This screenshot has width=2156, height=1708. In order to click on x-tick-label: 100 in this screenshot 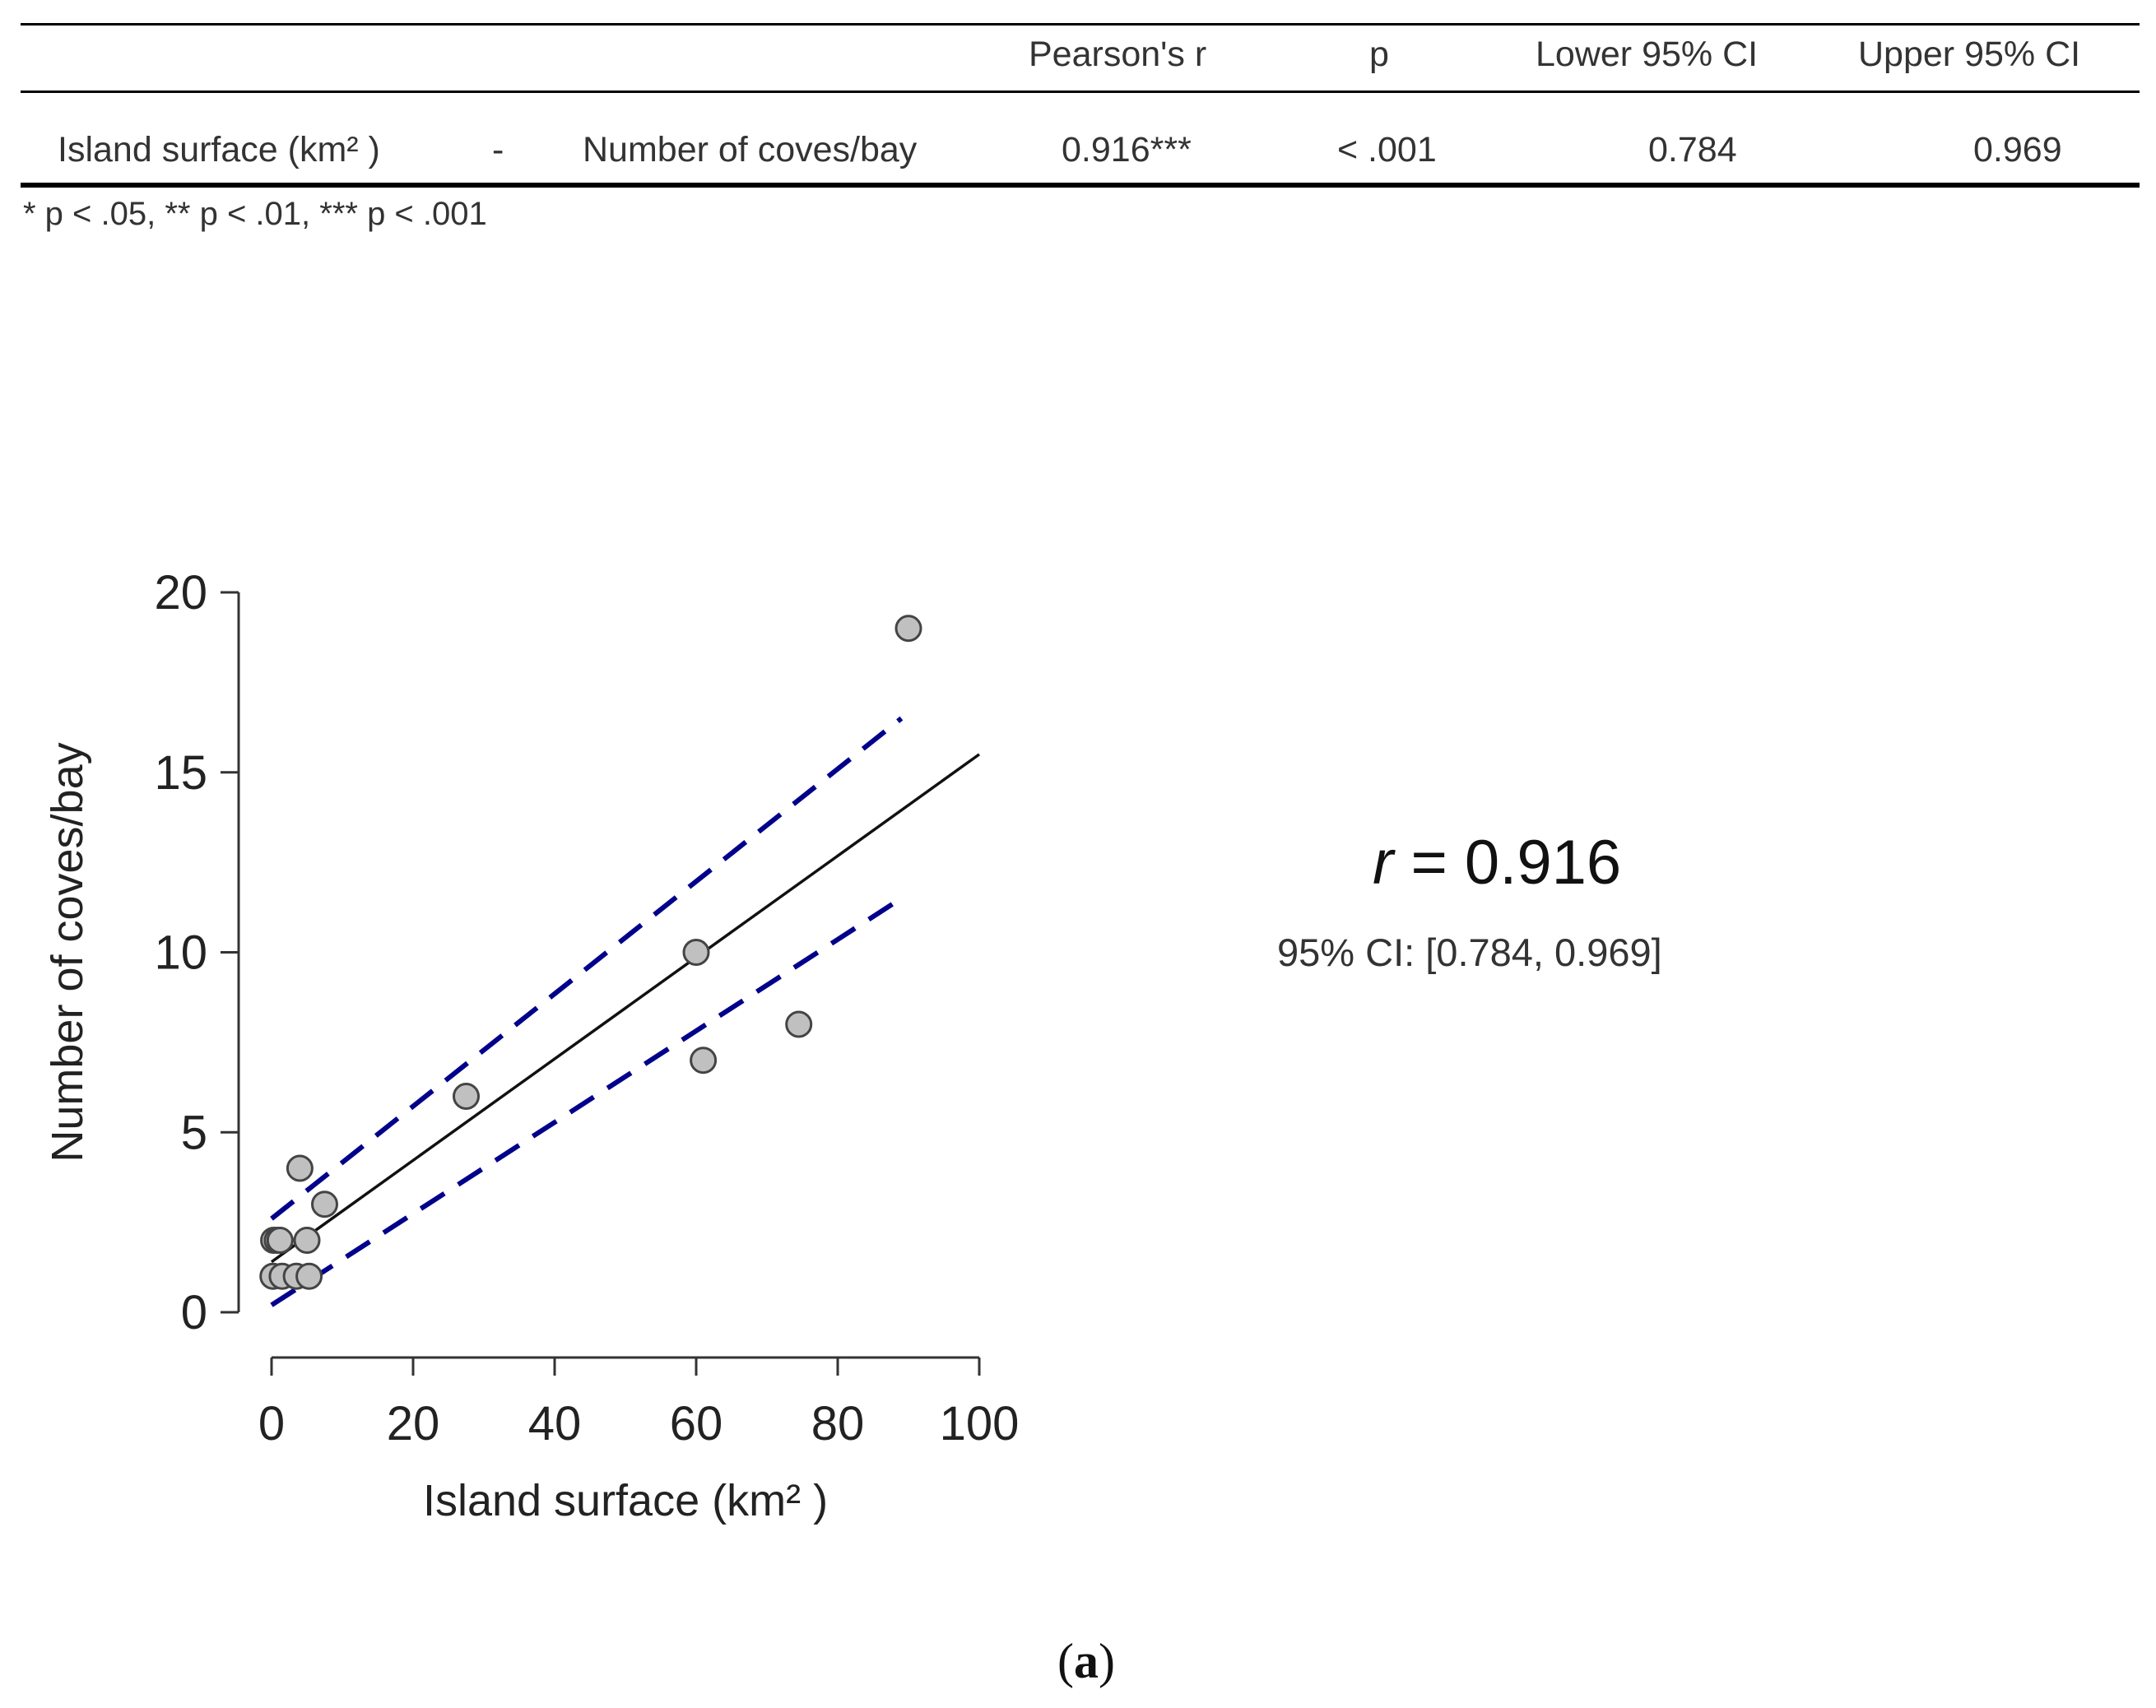, I will do `click(980, 1423)`.